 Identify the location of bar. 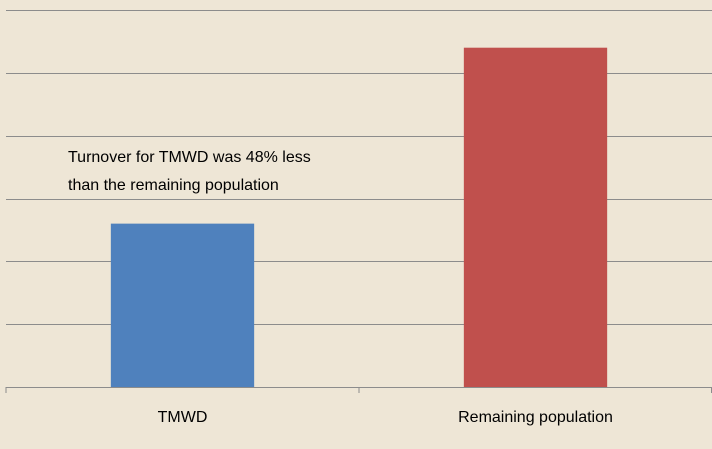
(182, 305).